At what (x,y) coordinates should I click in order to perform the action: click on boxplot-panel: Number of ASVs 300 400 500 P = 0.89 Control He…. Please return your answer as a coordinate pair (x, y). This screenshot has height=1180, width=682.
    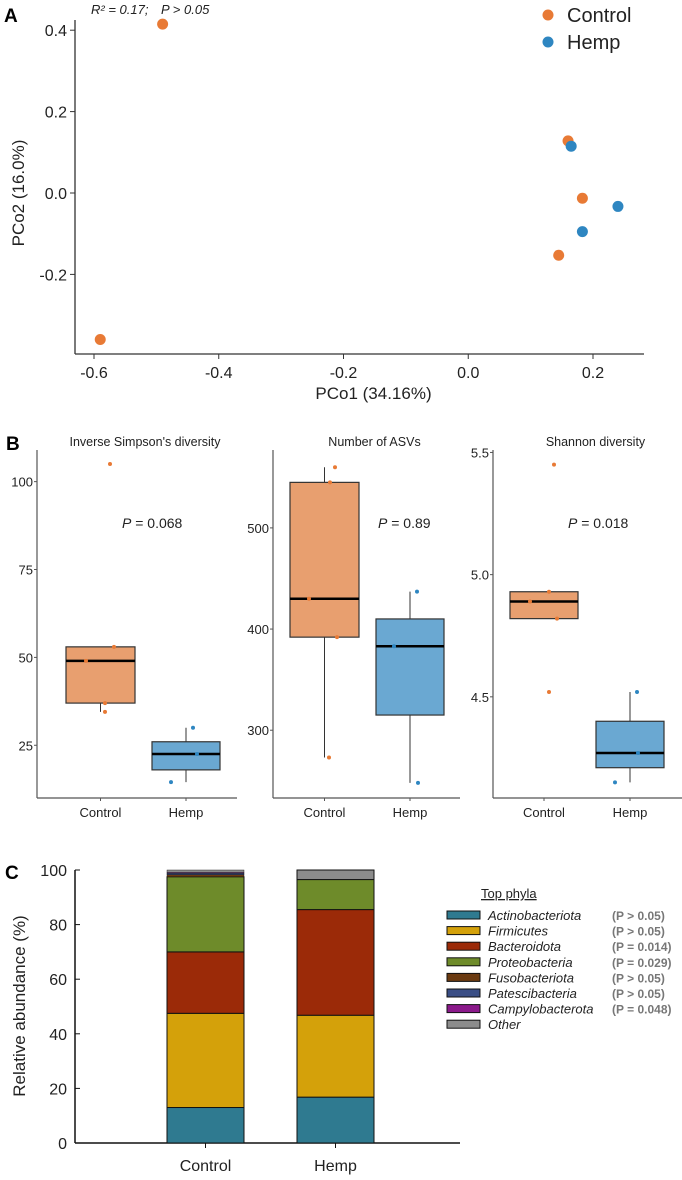
    Looking at the image, I should click on (353, 627).